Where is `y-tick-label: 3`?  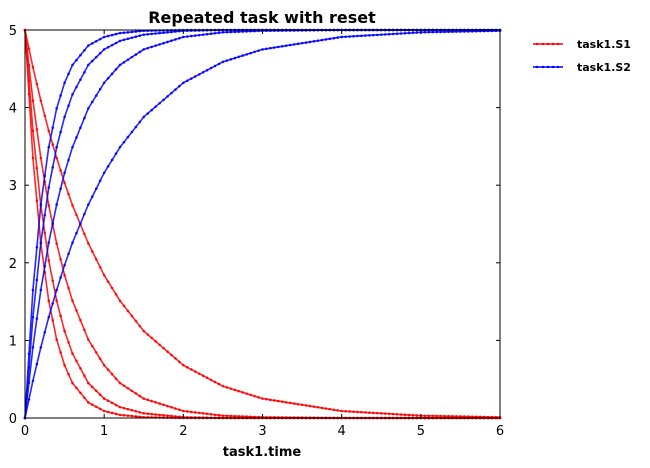 y-tick-label: 3 is located at coordinates (13, 186).